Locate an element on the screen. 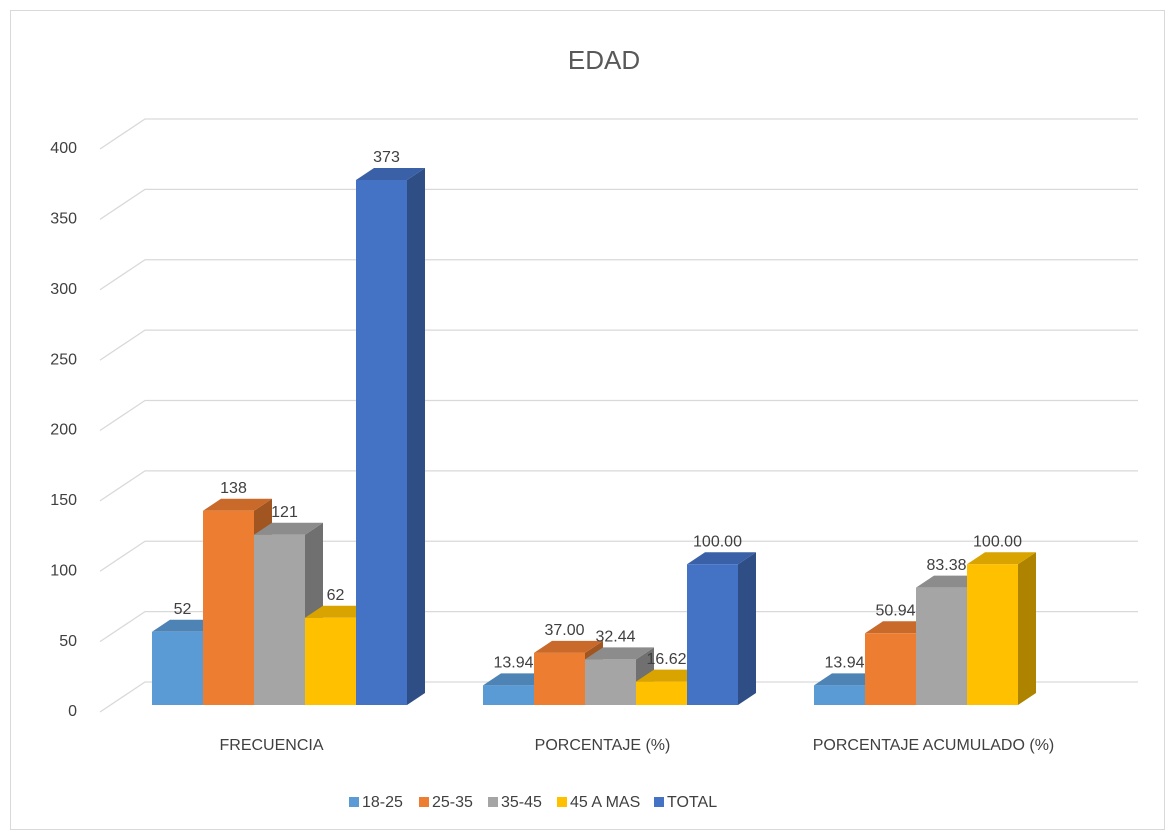 The image size is (1175, 834). y-tick-label: 350 is located at coordinates (63, 219).